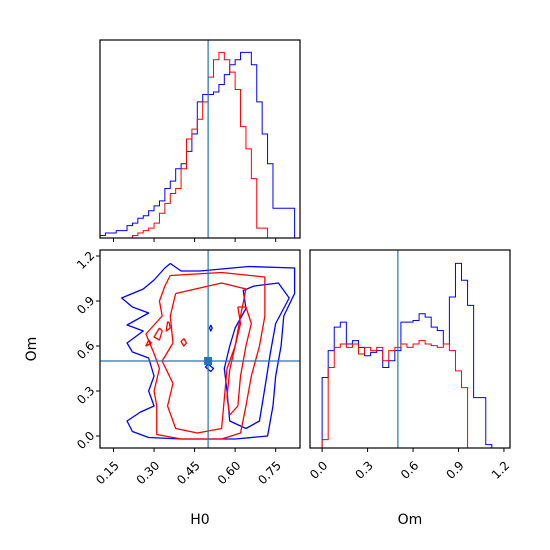 This screenshot has width=550, height=550. I want to click on om-hist-frame, so click(410, 349).